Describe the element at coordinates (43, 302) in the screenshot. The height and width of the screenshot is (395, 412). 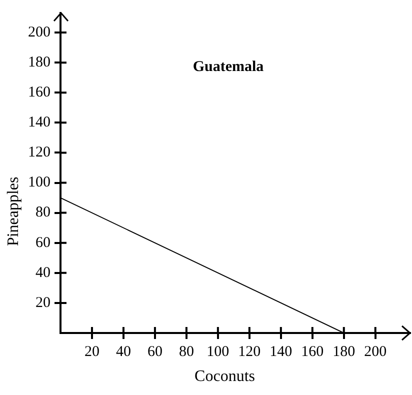
I see `y-tick-label: 20` at that location.